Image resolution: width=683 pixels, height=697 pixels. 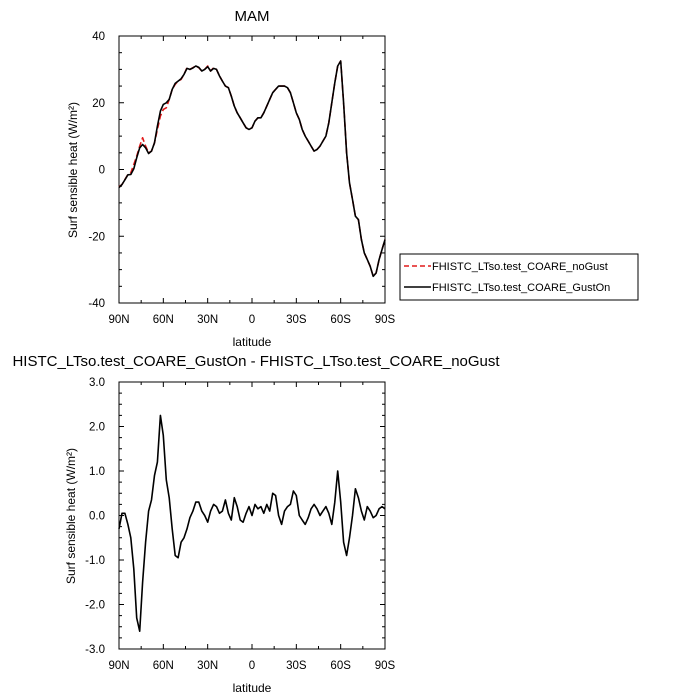 What do you see at coordinates (296, 320) in the screenshot?
I see `top-x-tick-label: 30S` at bounding box center [296, 320].